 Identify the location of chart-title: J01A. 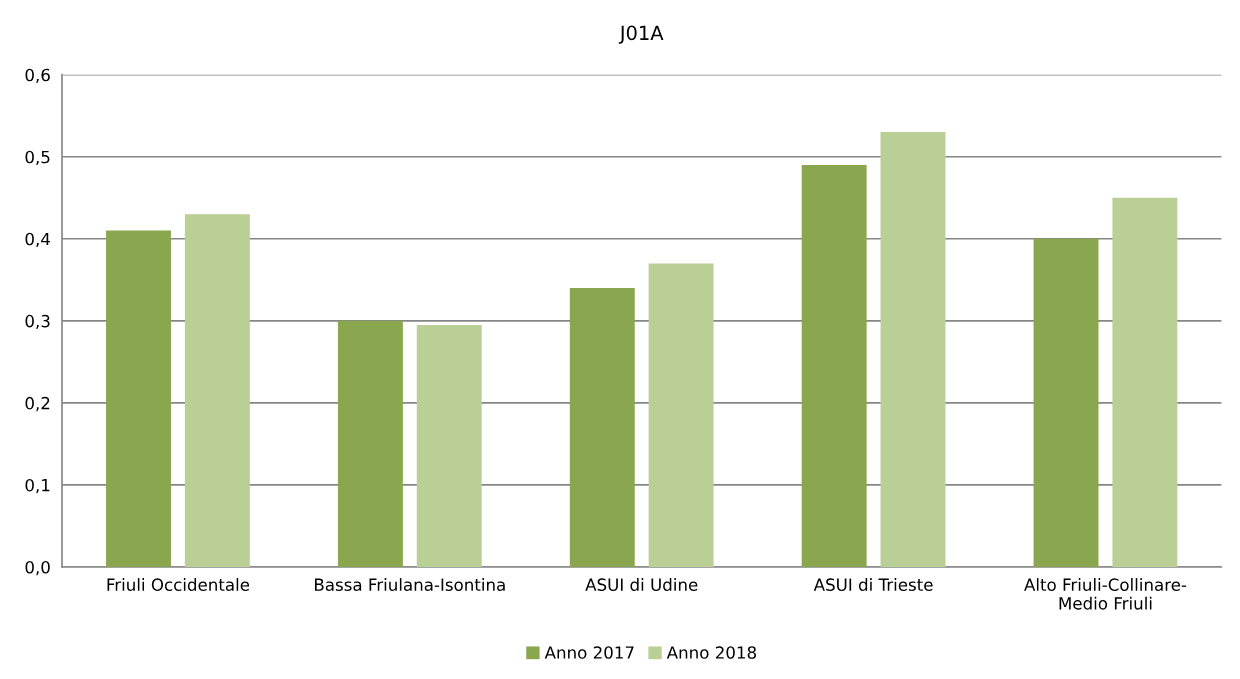
(641, 34).